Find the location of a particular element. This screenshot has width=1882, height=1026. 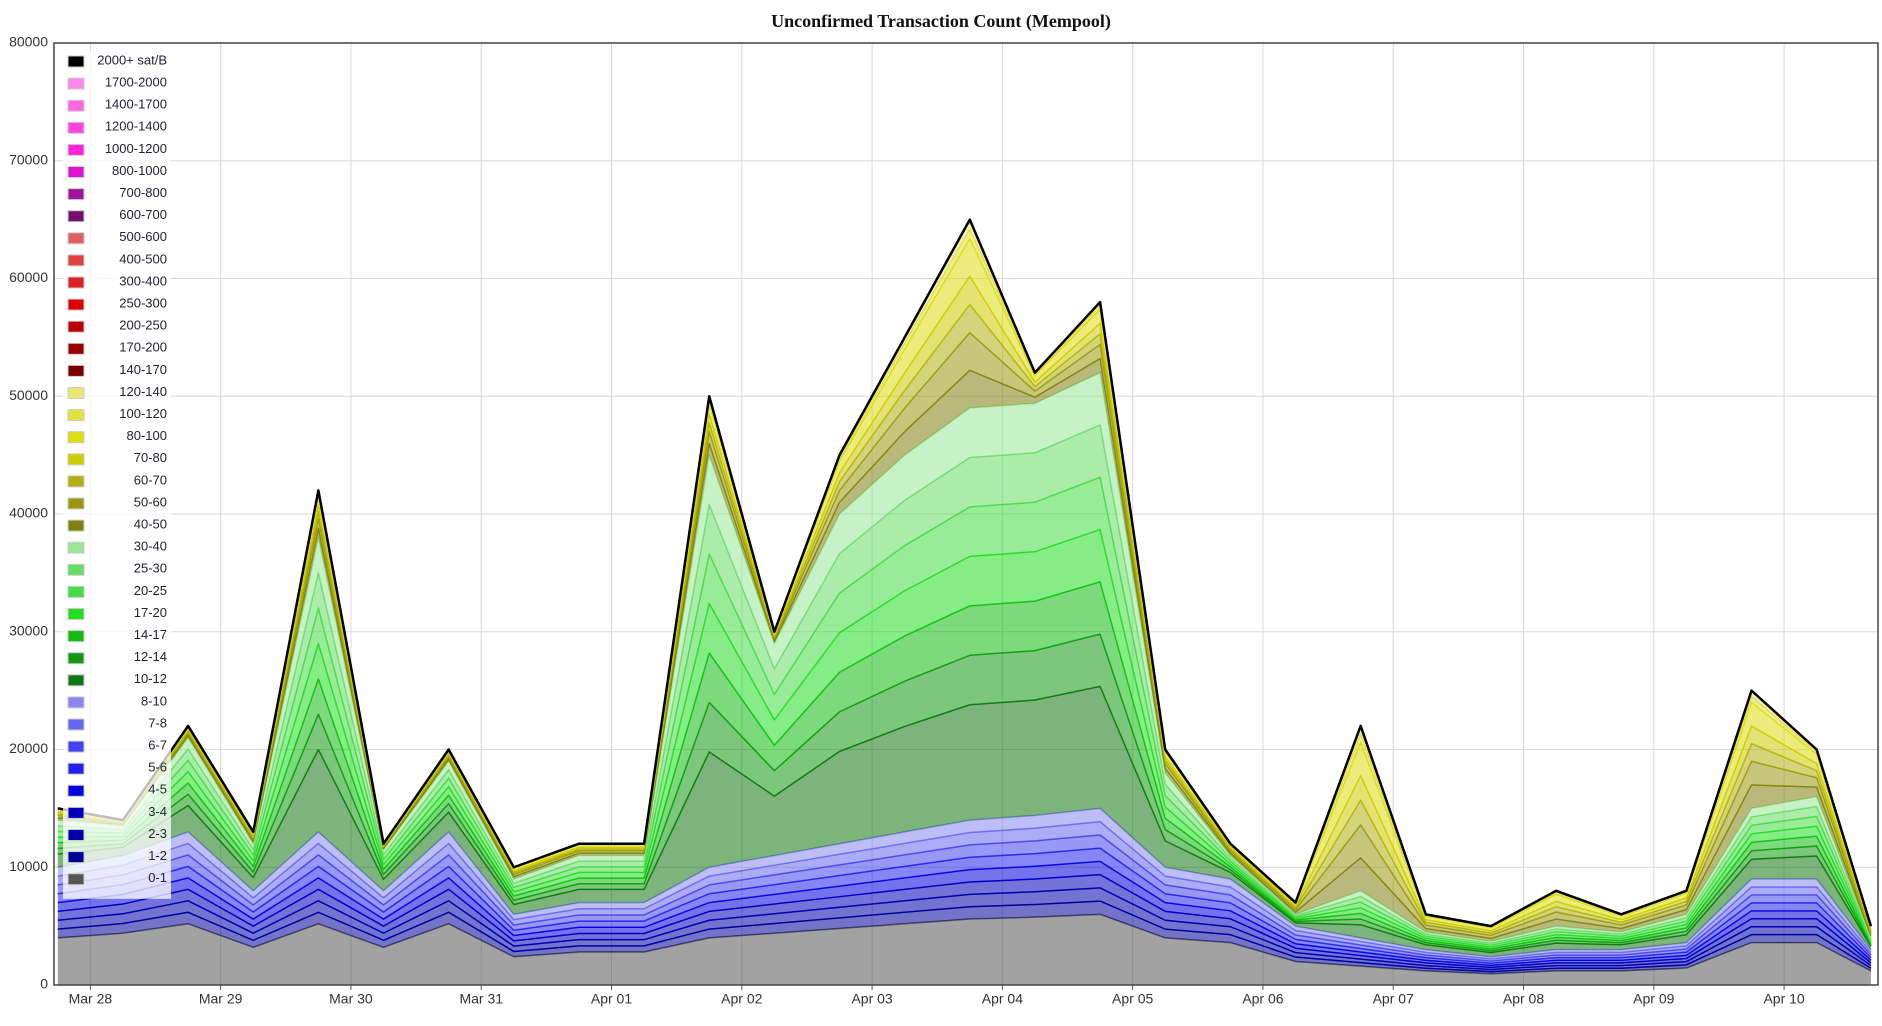

x-tick-label: Apr 06 is located at coordinates (1262, 999).